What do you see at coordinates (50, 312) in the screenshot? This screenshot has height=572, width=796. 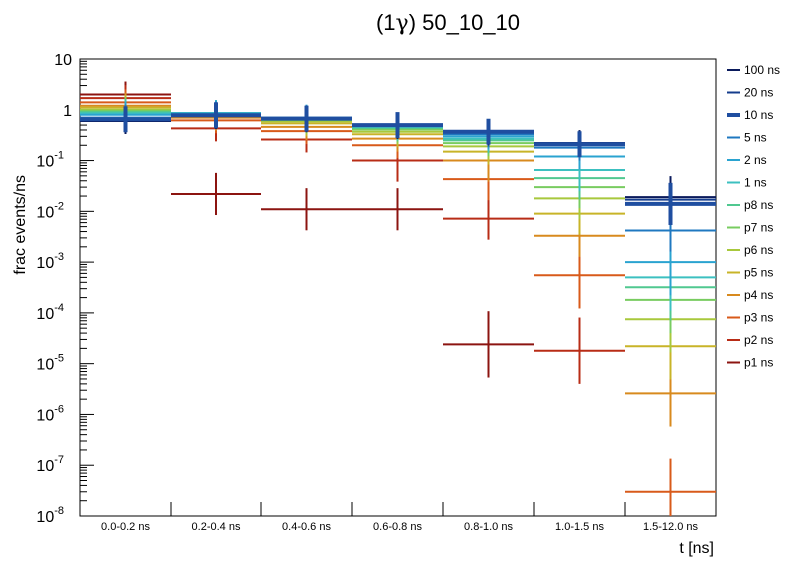 I see `y-tick-label: 10⁻⁴` at bounding box center [50, 312].